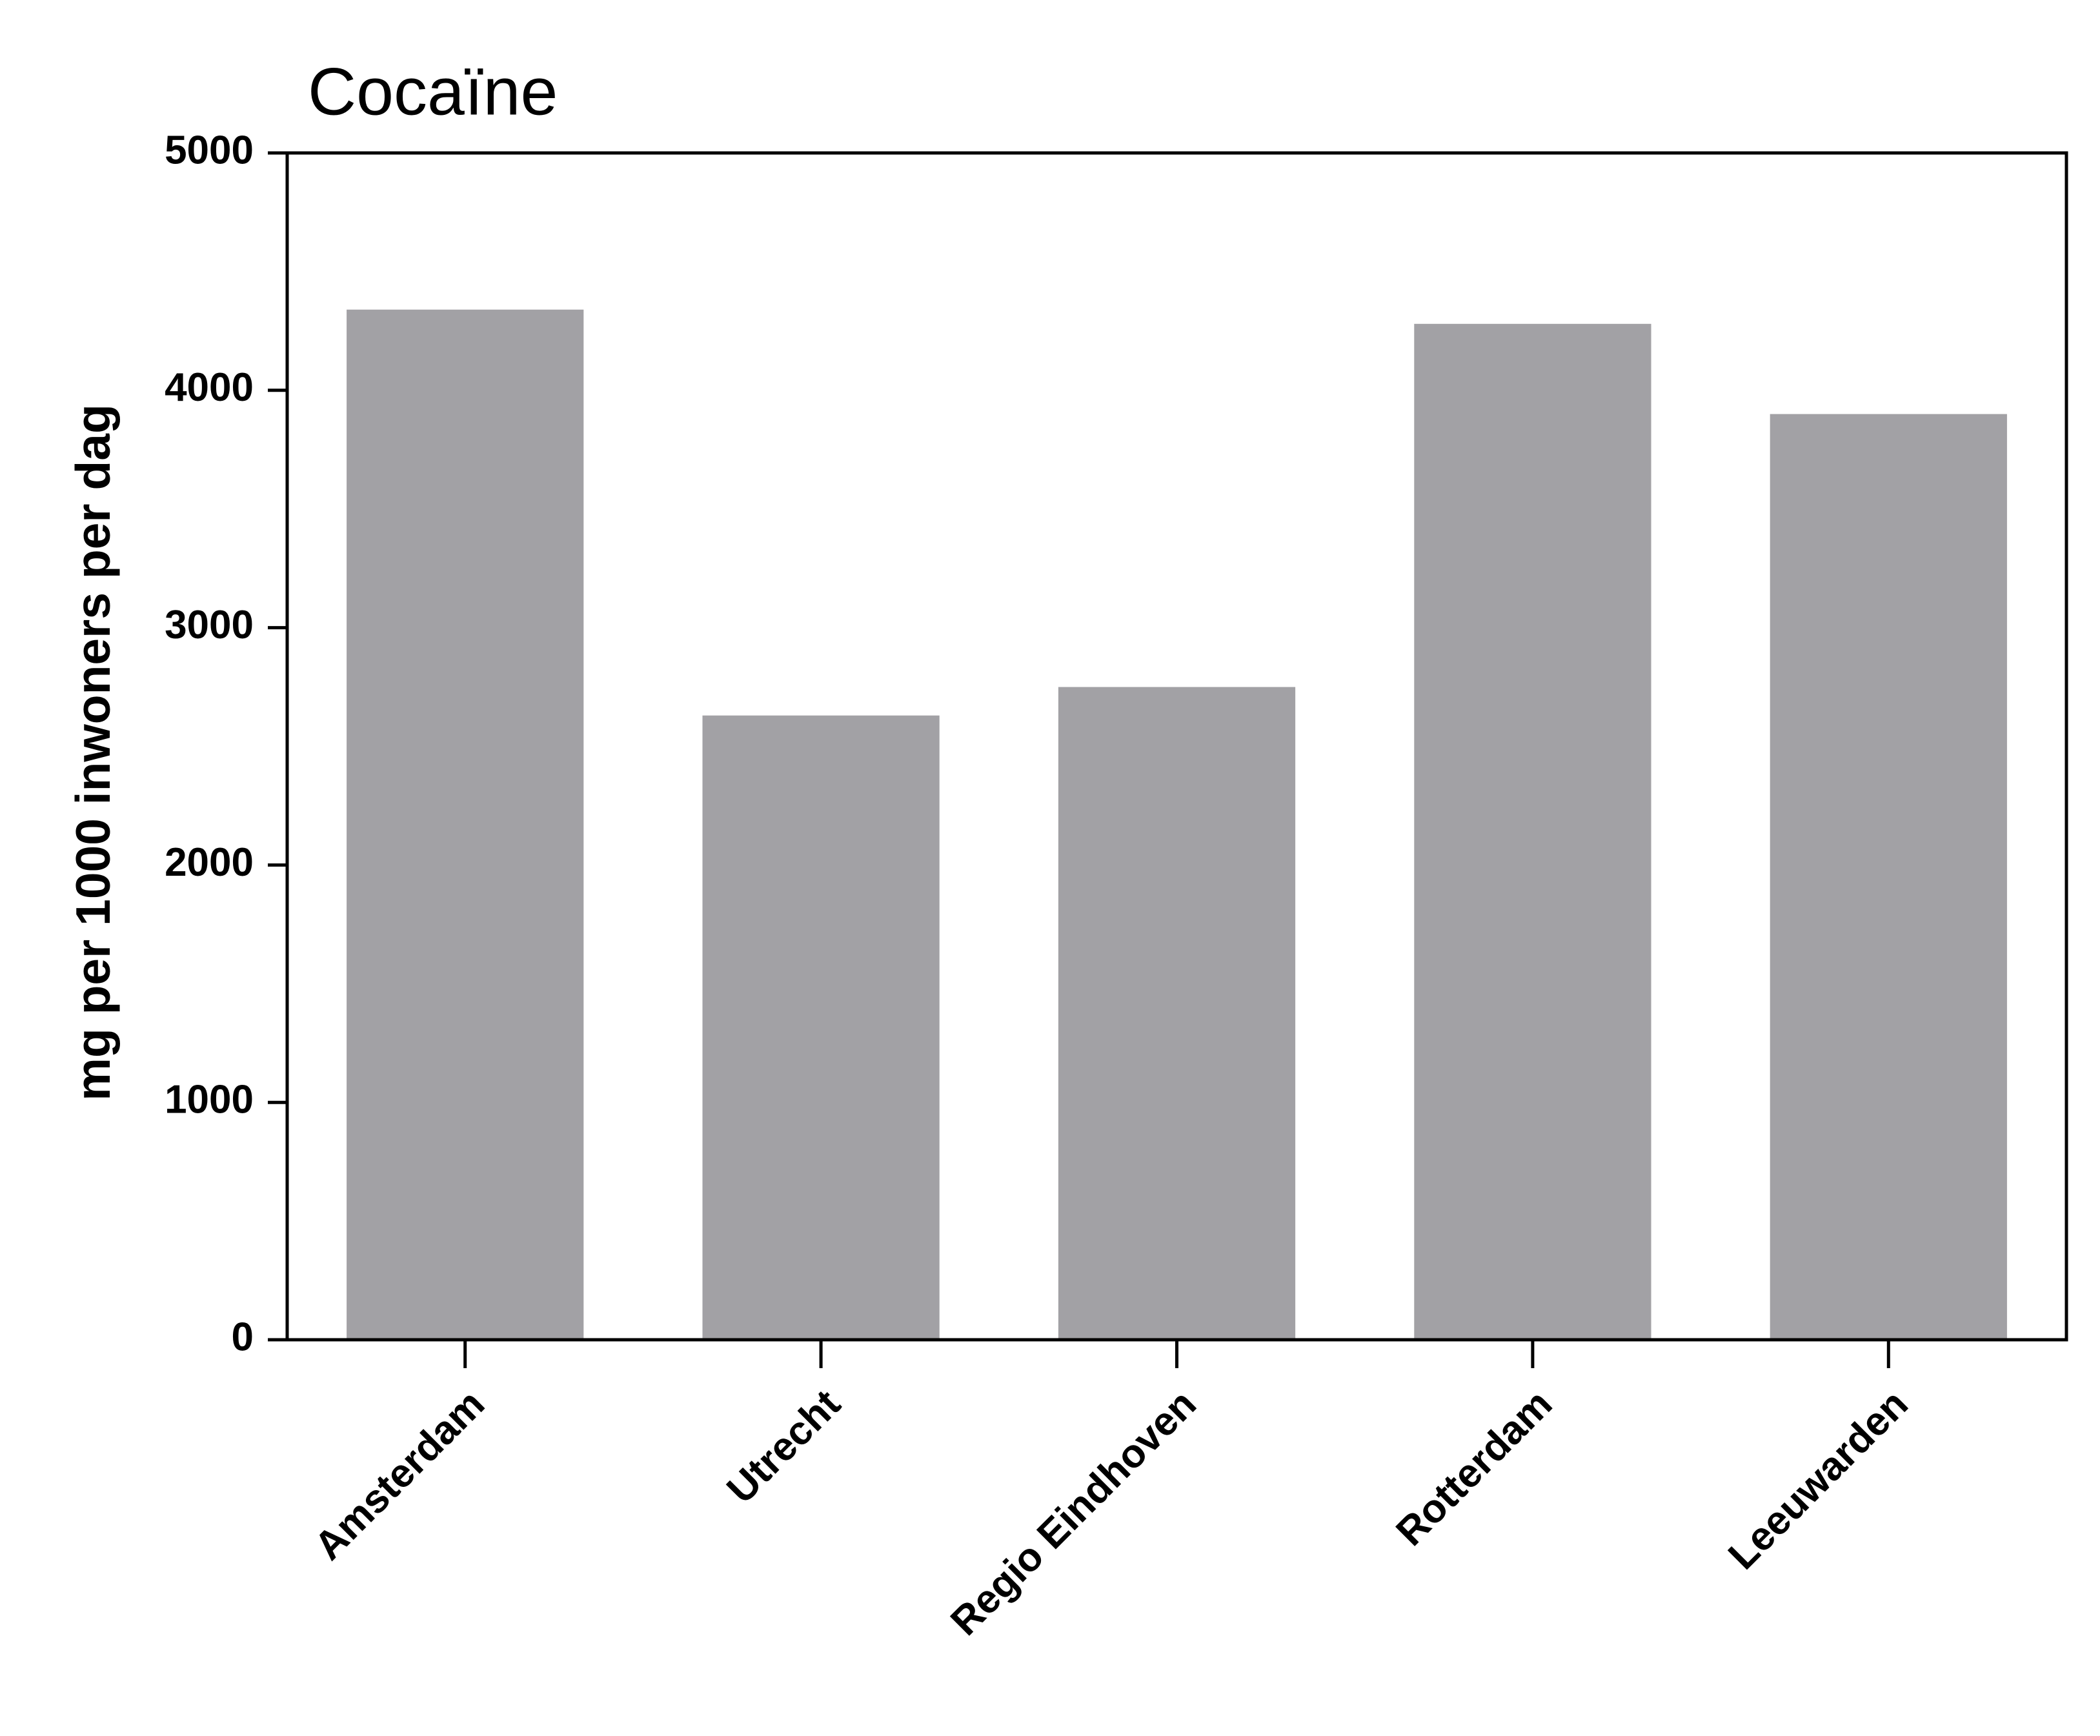  Describe the element at coordinates (209, 1100) in the screenshot. I see `y-tick-label: 1000` at that location.